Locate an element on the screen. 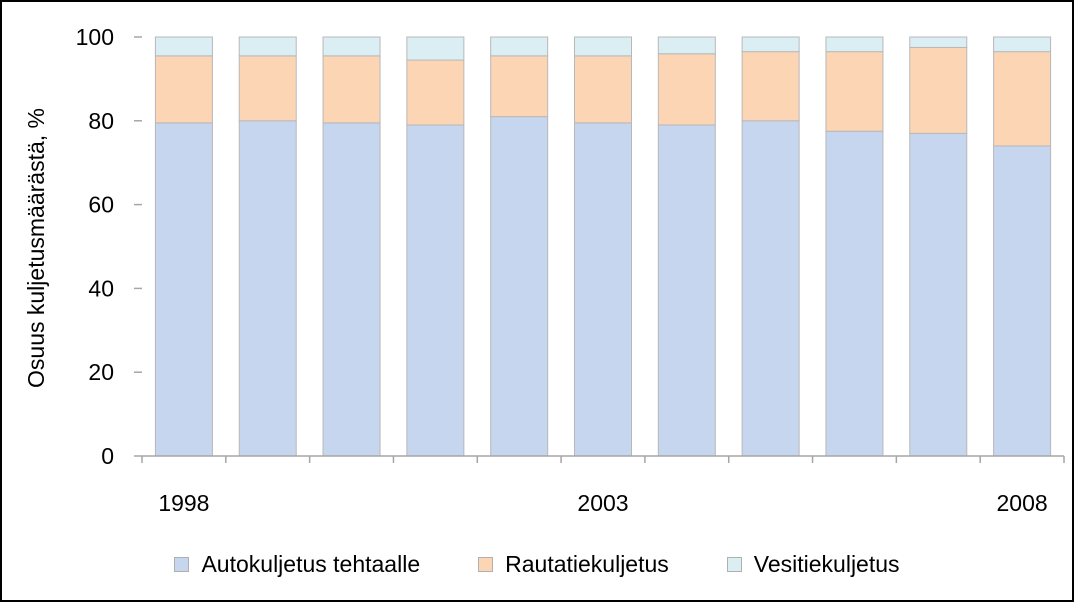 The height and width of the screenshot is (602, 1074). x-axis-ticks: 1998 2003 2008 is located at coordinates (603, 486).